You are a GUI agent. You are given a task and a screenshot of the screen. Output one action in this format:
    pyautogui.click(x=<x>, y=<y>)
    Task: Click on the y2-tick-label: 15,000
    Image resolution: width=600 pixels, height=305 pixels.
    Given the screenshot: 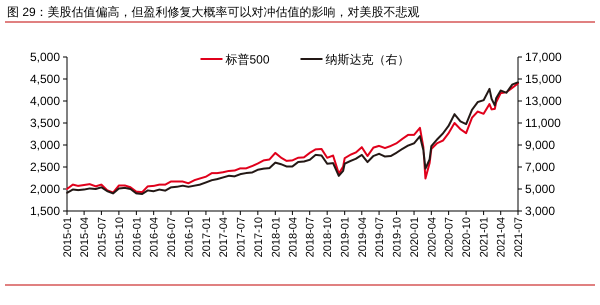 What is the action you would take?
    pyautogui.click(x=543, y=79)
    